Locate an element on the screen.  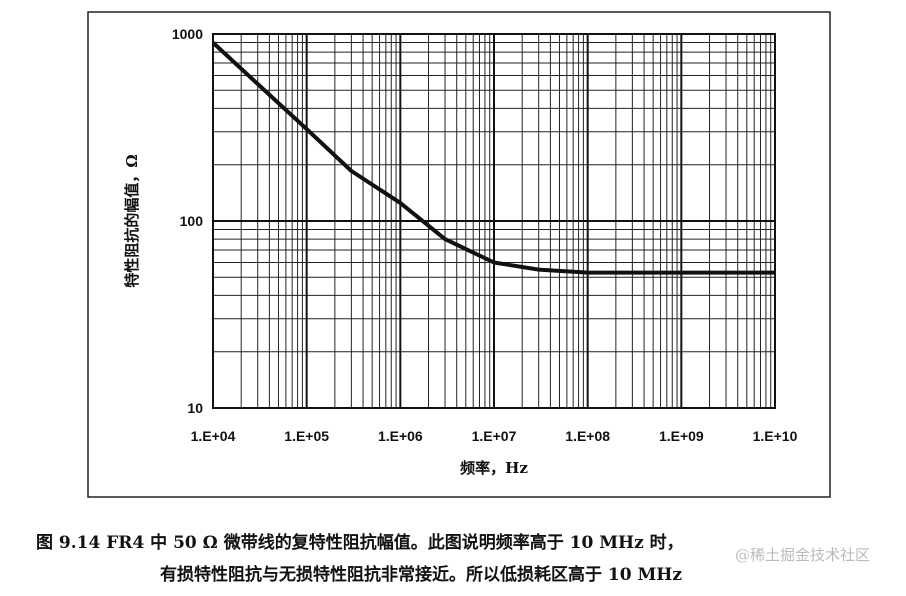
x-tick-label: 1.E+10 is located at coordinates (775, 436).